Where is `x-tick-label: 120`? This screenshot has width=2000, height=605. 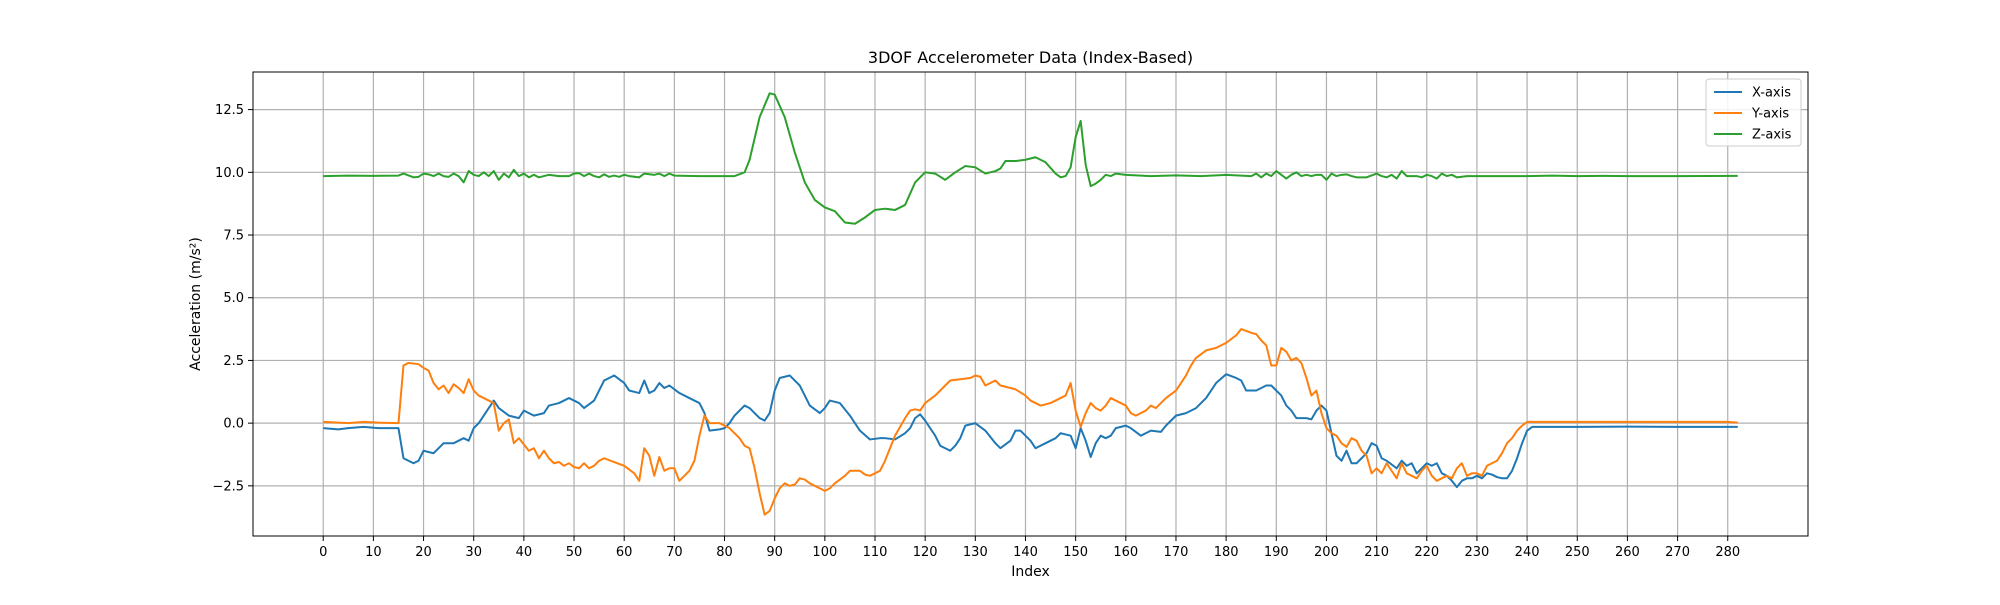 x-tick-label: 120 is located at coordinates (925, 552).